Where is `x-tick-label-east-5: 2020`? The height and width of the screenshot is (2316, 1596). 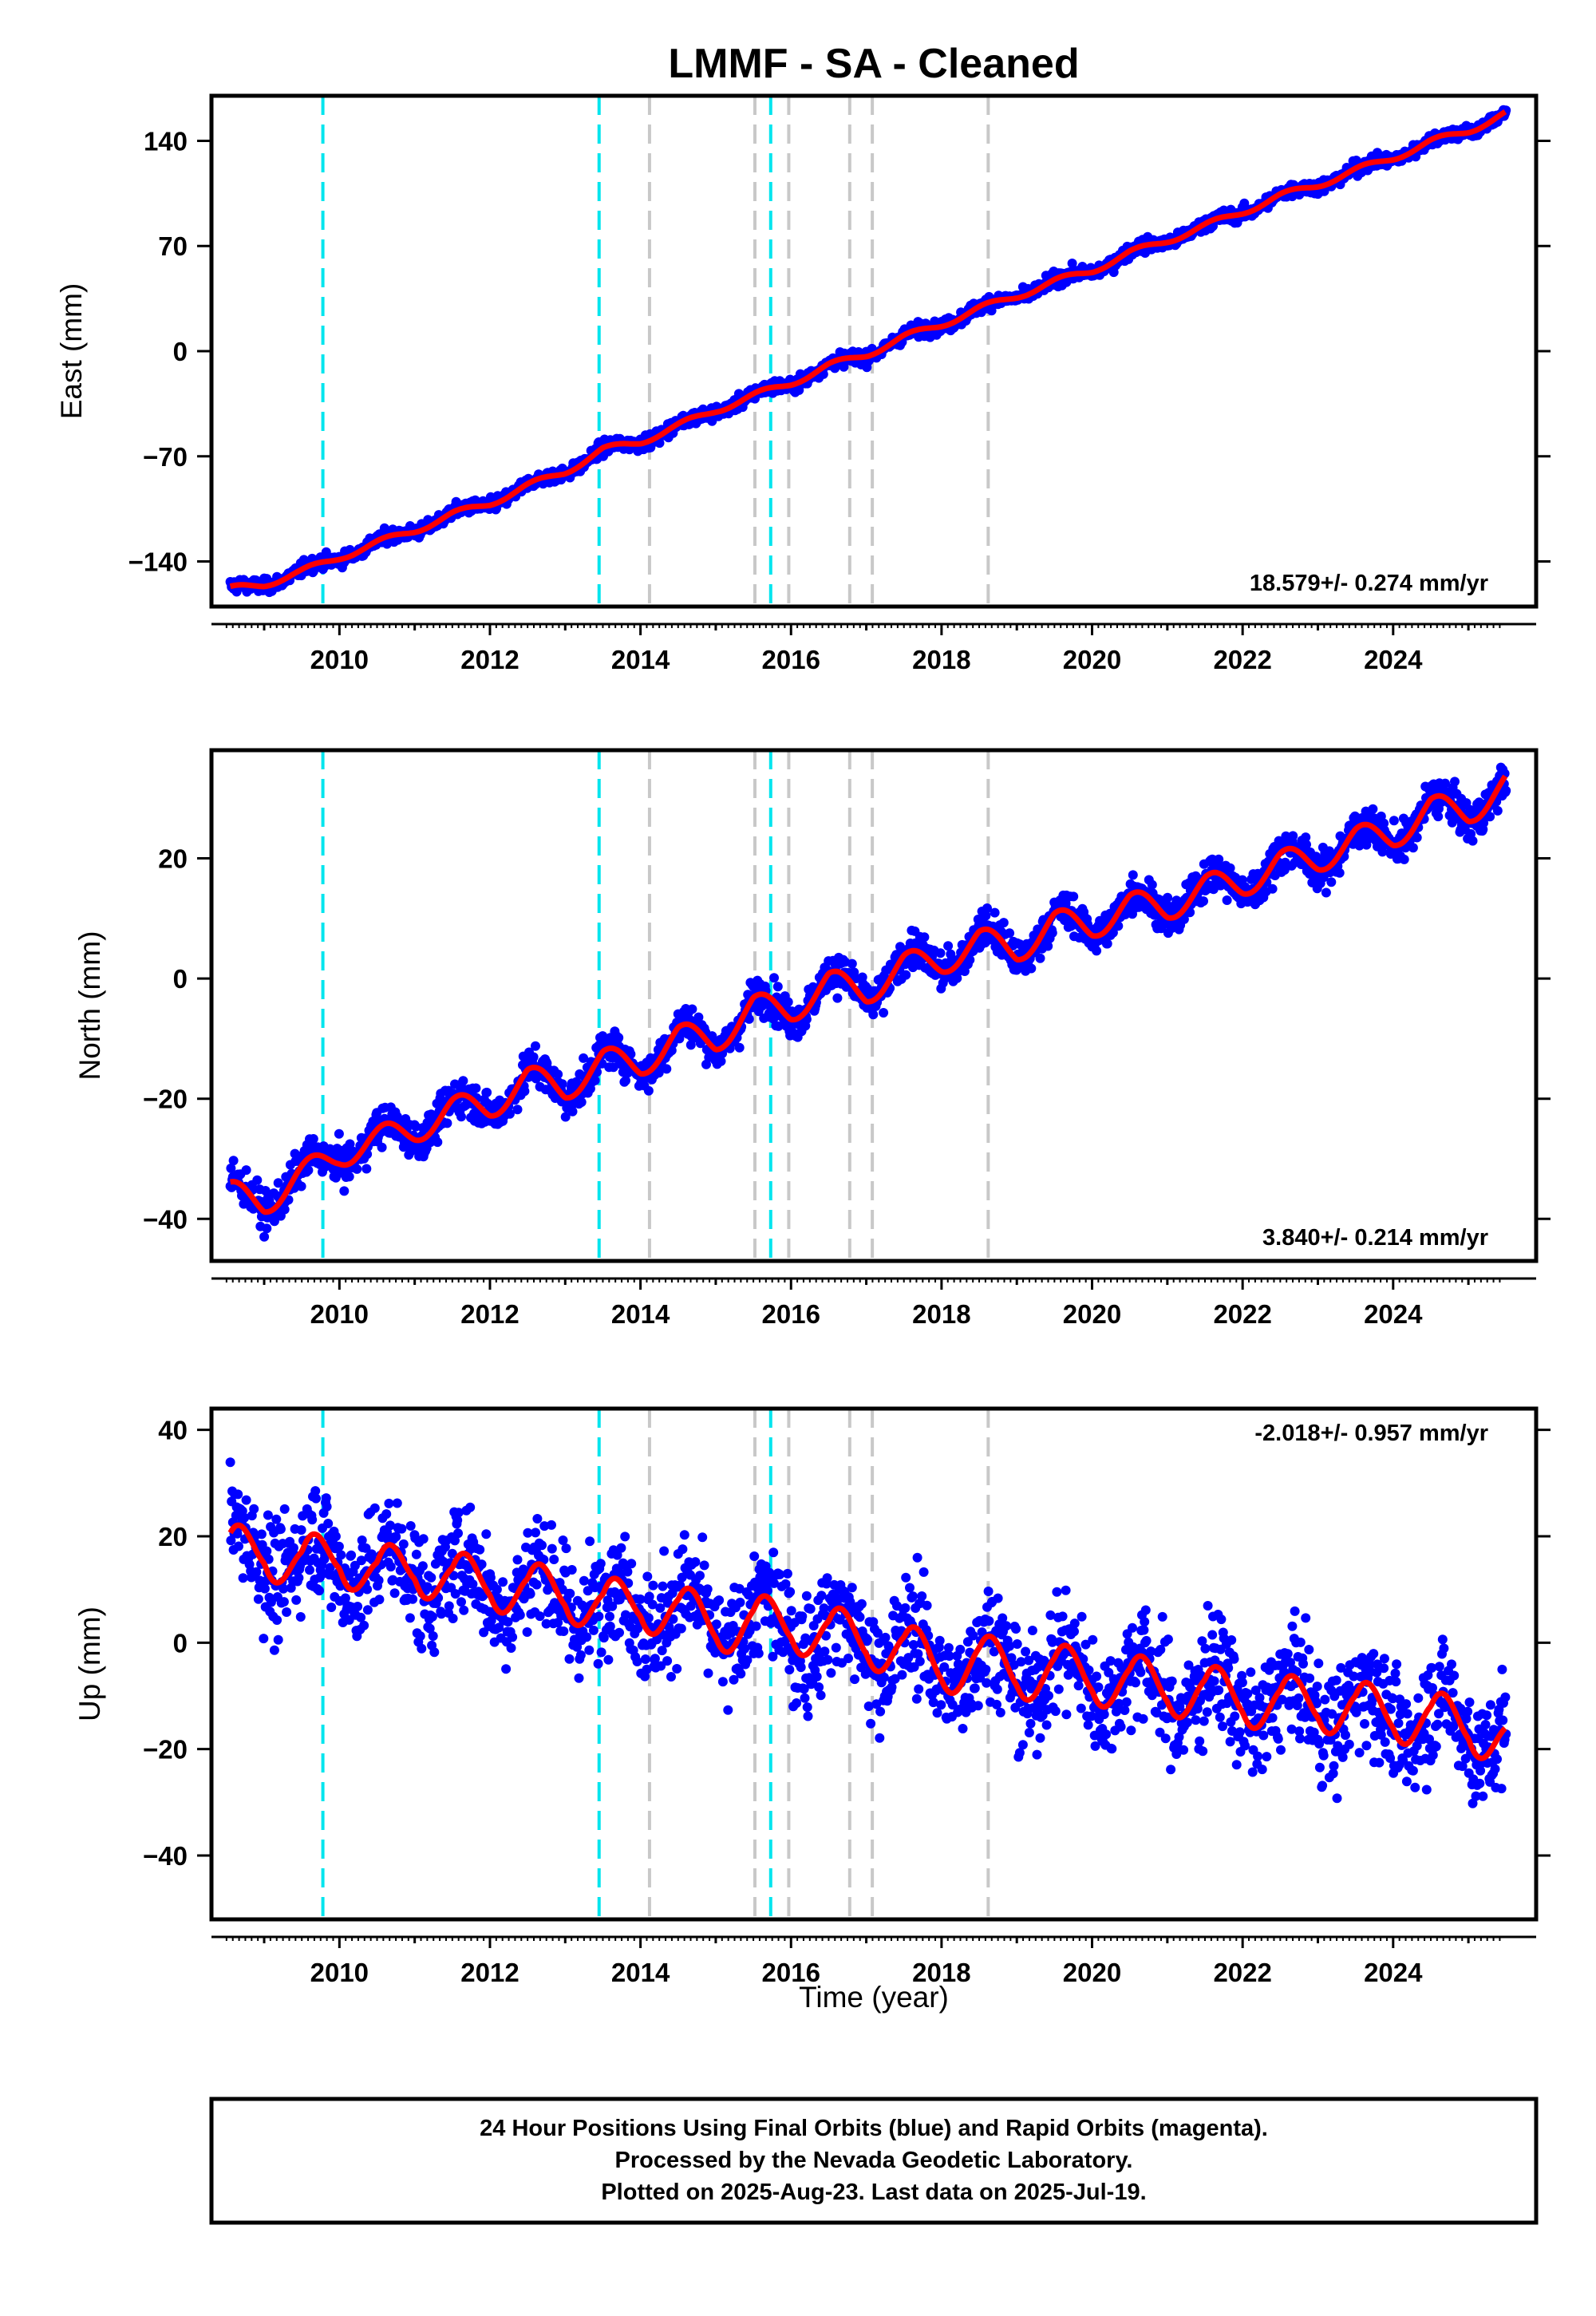
x-tick-label-east-5: 2020 is located at coordinates (1092, 659).